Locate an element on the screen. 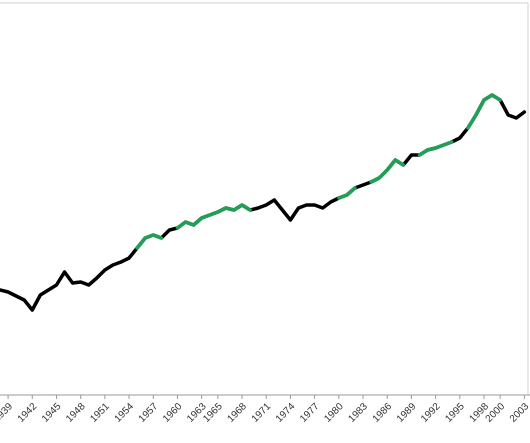 The height and width of the screenshot is (443, 530). x-tick-label: 1989 is located at coordinates (407, 413).